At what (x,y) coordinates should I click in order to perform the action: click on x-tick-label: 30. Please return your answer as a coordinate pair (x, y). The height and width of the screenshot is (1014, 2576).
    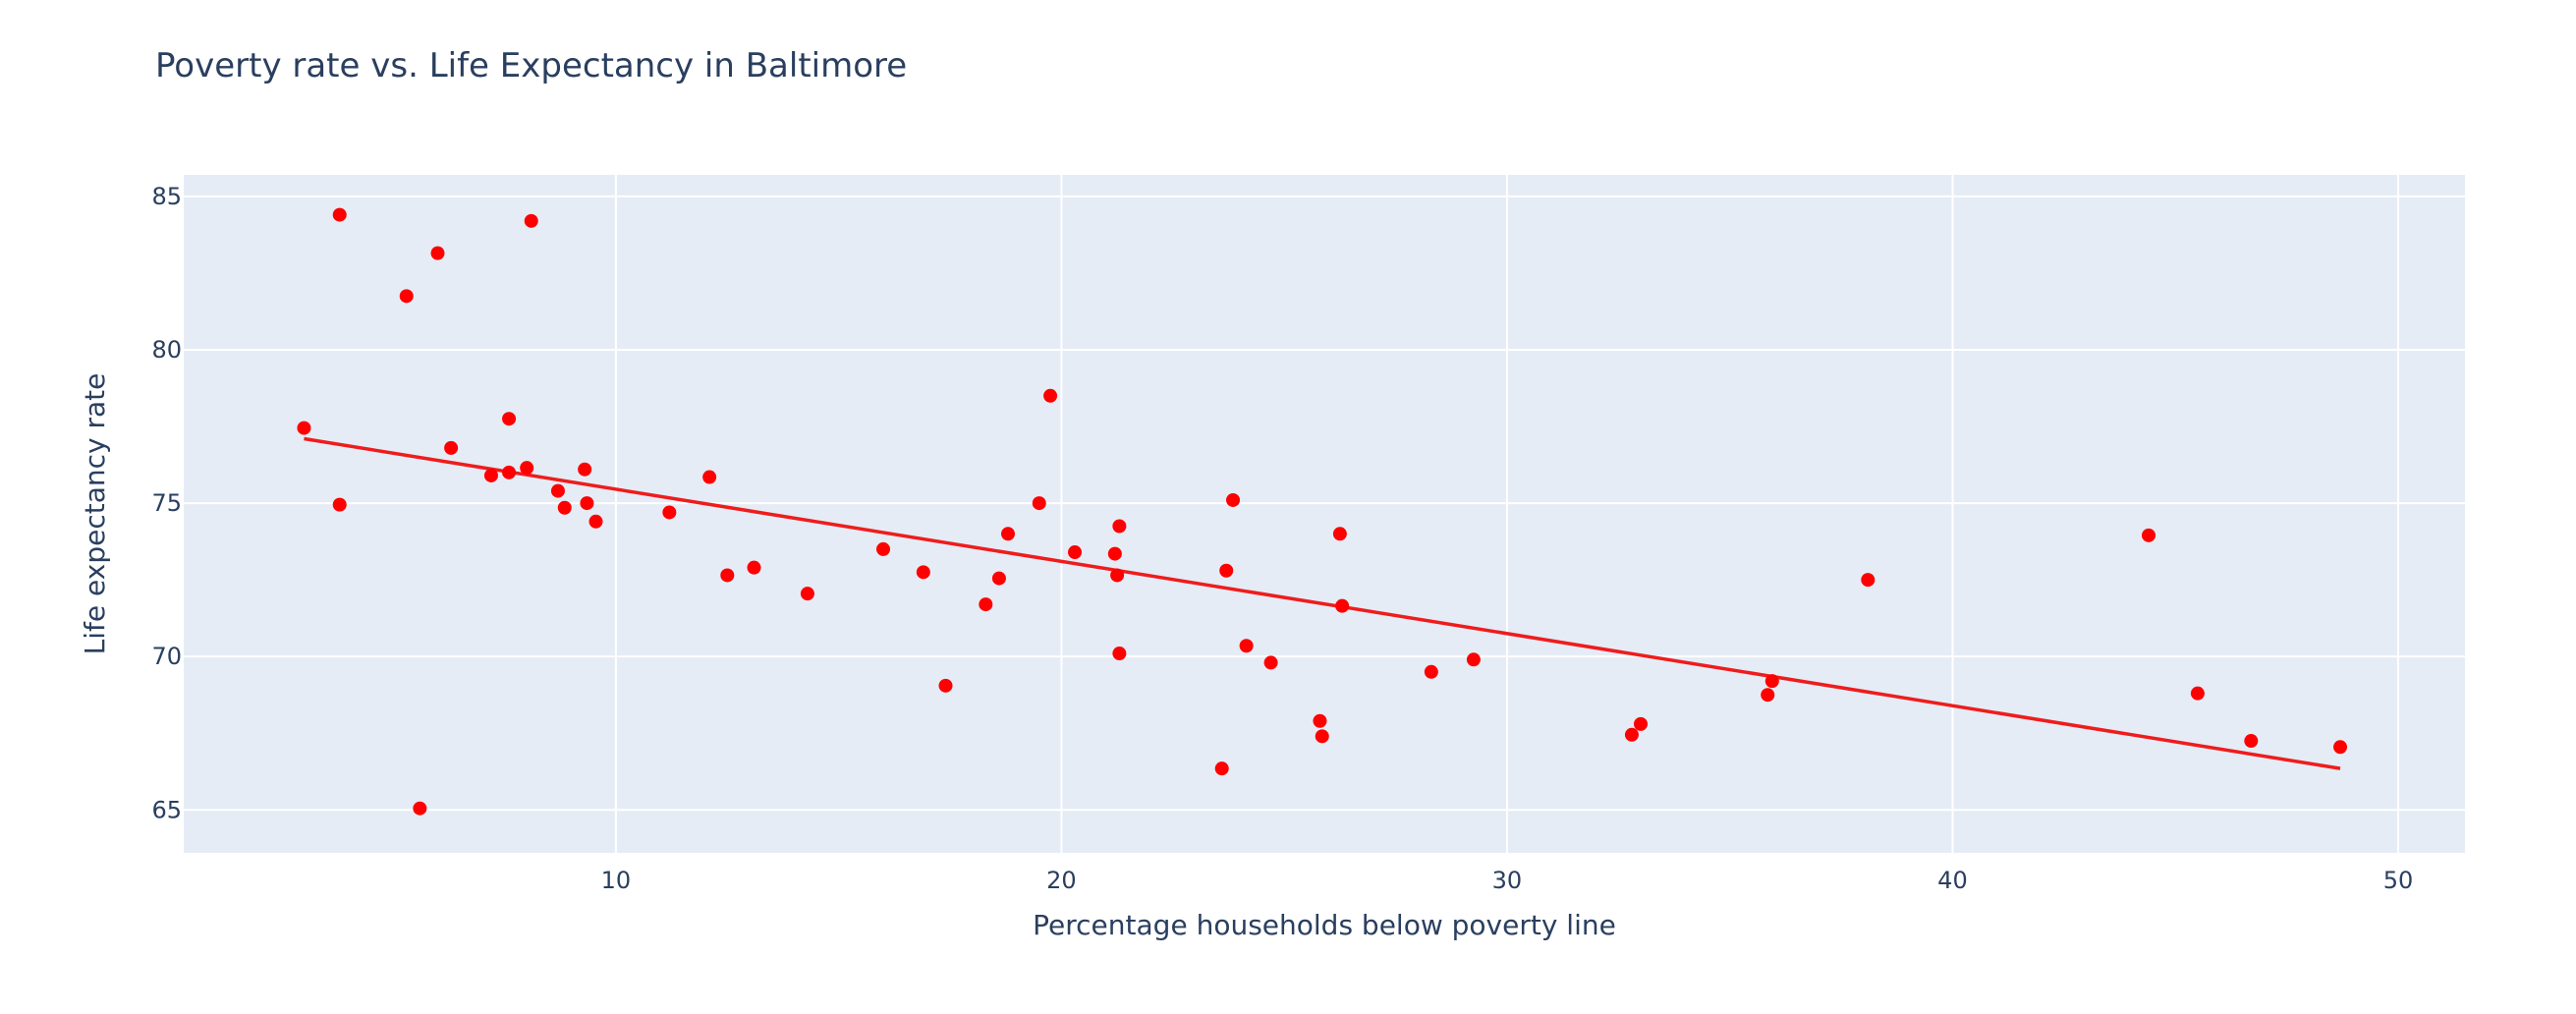
    Looking at the image, I should click on (1507, 881).